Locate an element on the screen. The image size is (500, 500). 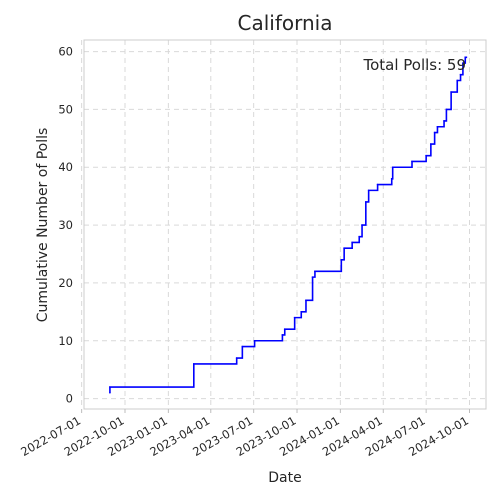
y-tick-label: 50 is located at coordinates (65, 109).